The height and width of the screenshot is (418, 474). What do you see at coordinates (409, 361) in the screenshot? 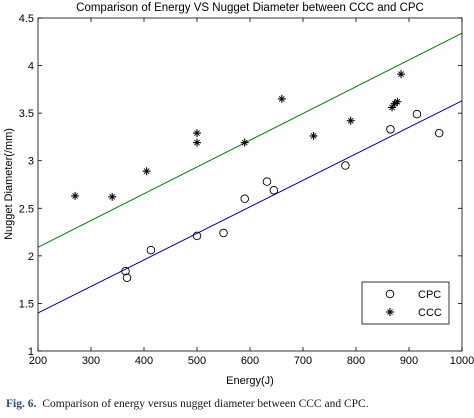
I see `x-tick-label: 900` at bounding box center [409, 361].